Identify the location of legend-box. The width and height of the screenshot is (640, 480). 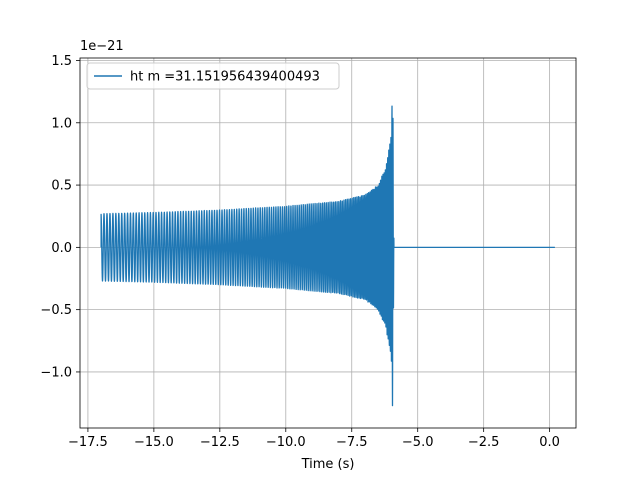
(213, 76).